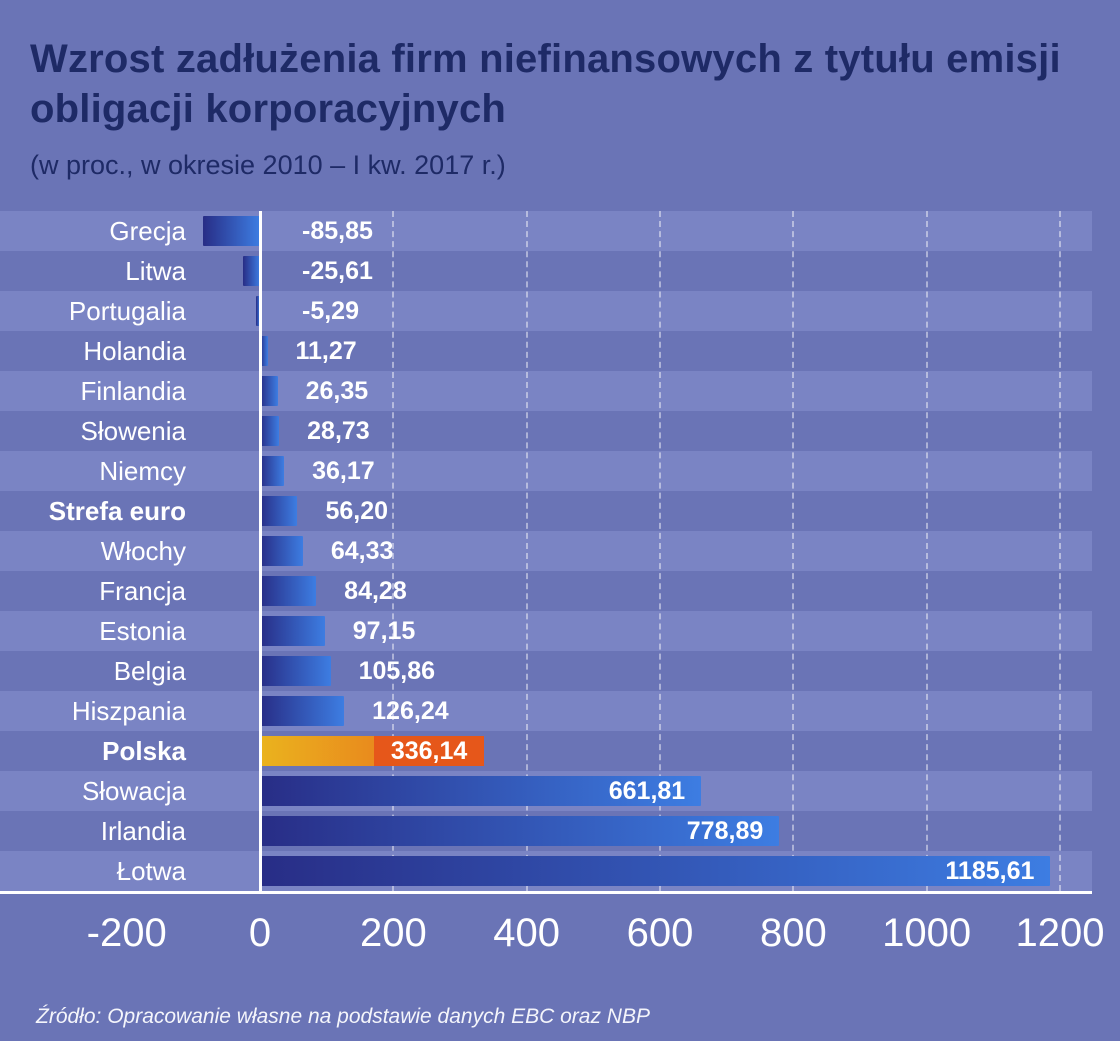 Image resolution: width=1120 pixels, height=1041 pixels. What do you see at coordinates (117, 511) in the screenshot?
I see `category-label: Strefa euro` at bounding box center [117, 511].